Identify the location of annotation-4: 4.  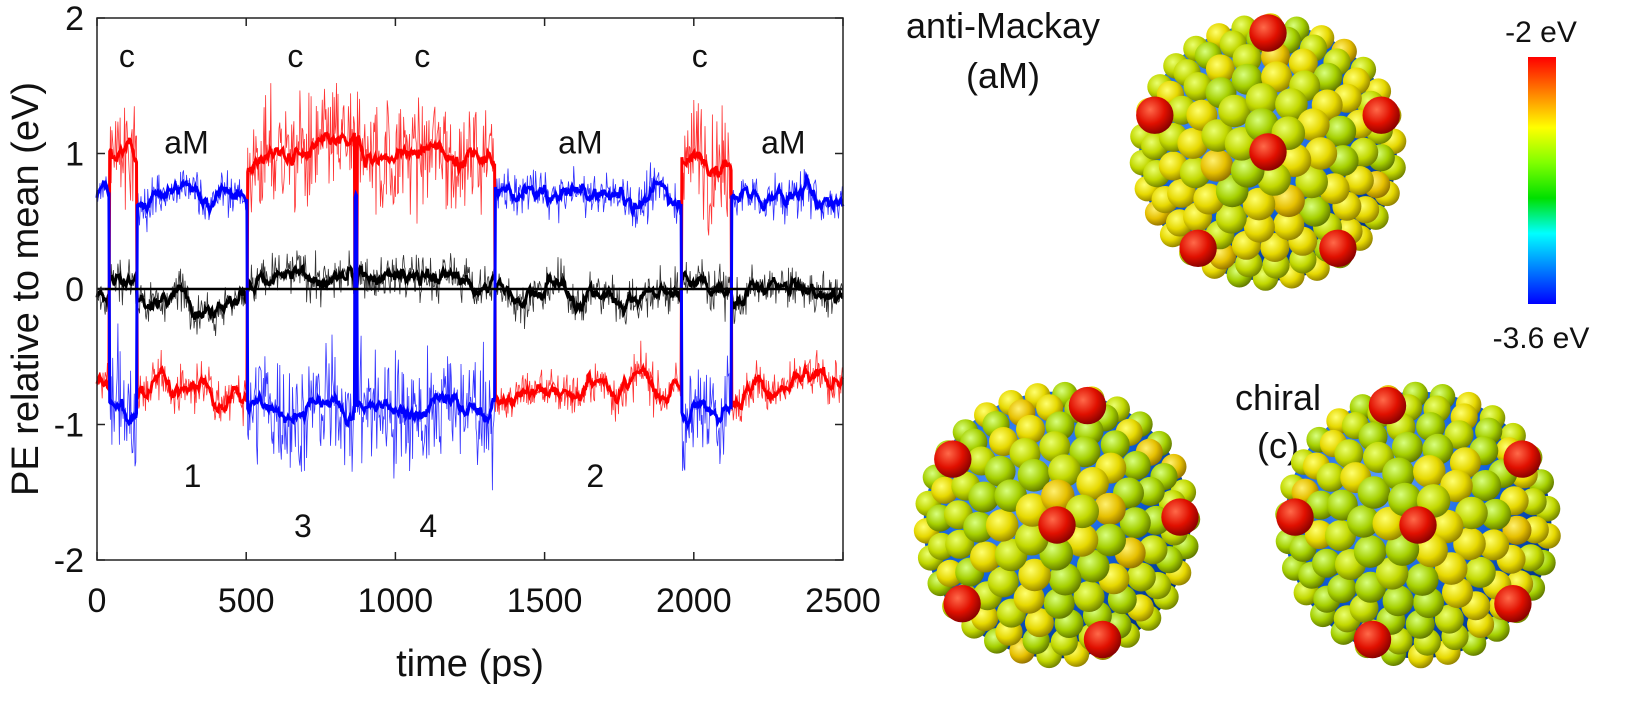
(428, 526).